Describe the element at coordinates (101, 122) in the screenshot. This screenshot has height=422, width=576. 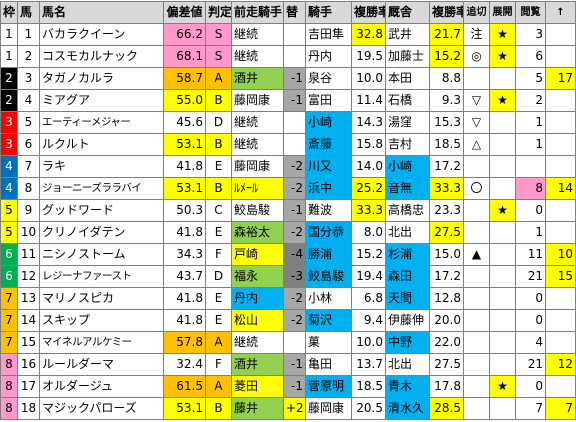
I see `horse-name-cell: エーティーメジャー` at that location.